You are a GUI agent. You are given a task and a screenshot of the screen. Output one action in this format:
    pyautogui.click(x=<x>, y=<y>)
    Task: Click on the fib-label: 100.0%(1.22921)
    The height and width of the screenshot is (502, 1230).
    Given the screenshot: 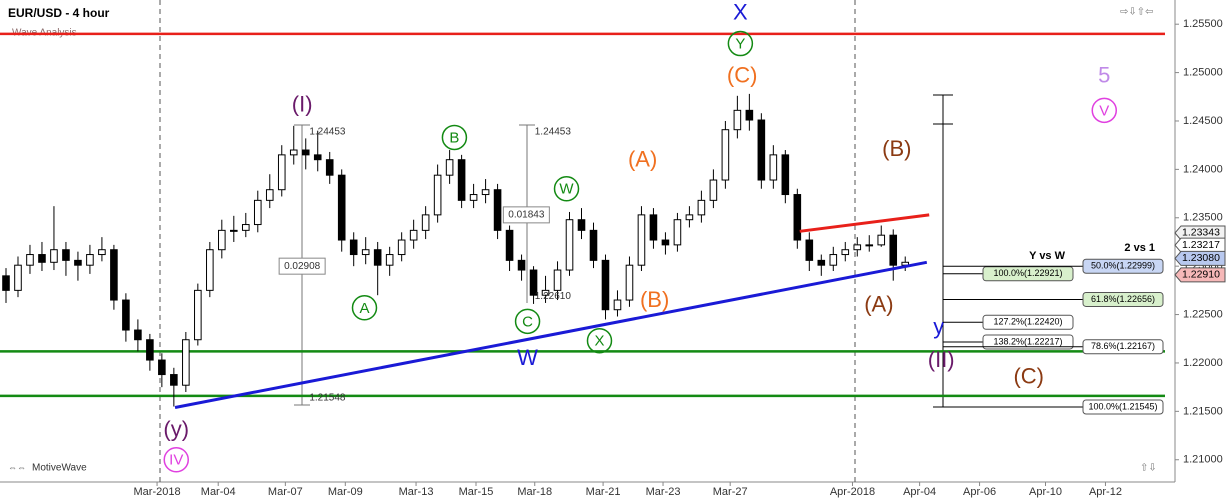 What is the action you would take?
    pyautogui.click(x=1027, y=273)
    